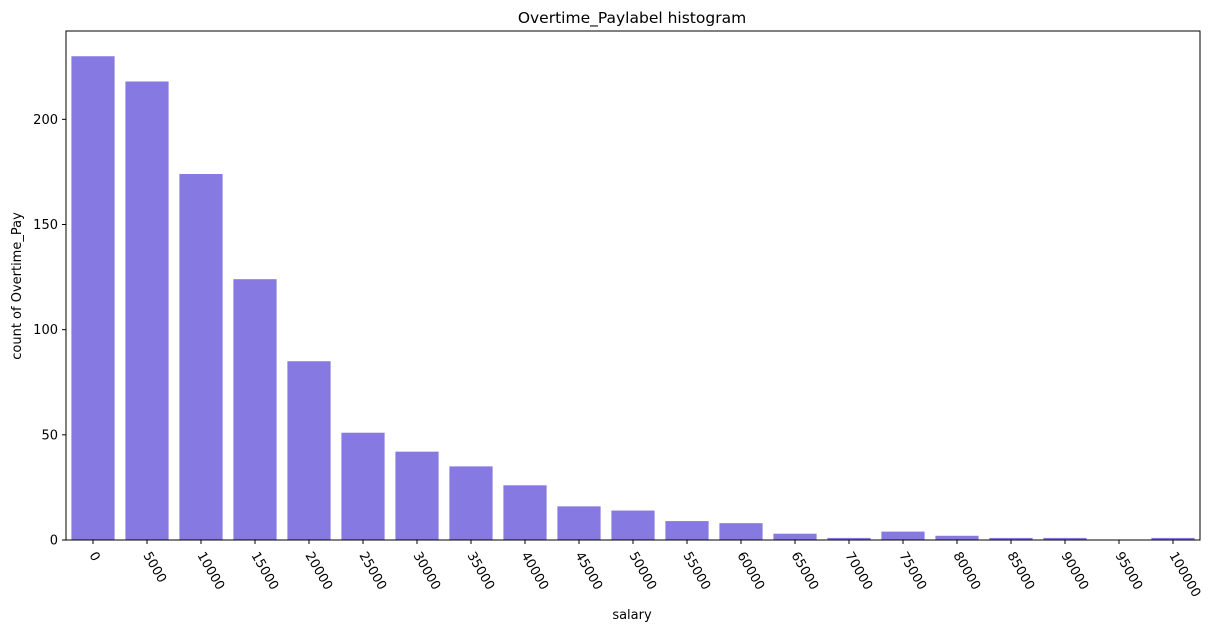  Describe the element at coordinates (967, 571) in the screenshot. I see `x-tick-label: 80000` at that location.